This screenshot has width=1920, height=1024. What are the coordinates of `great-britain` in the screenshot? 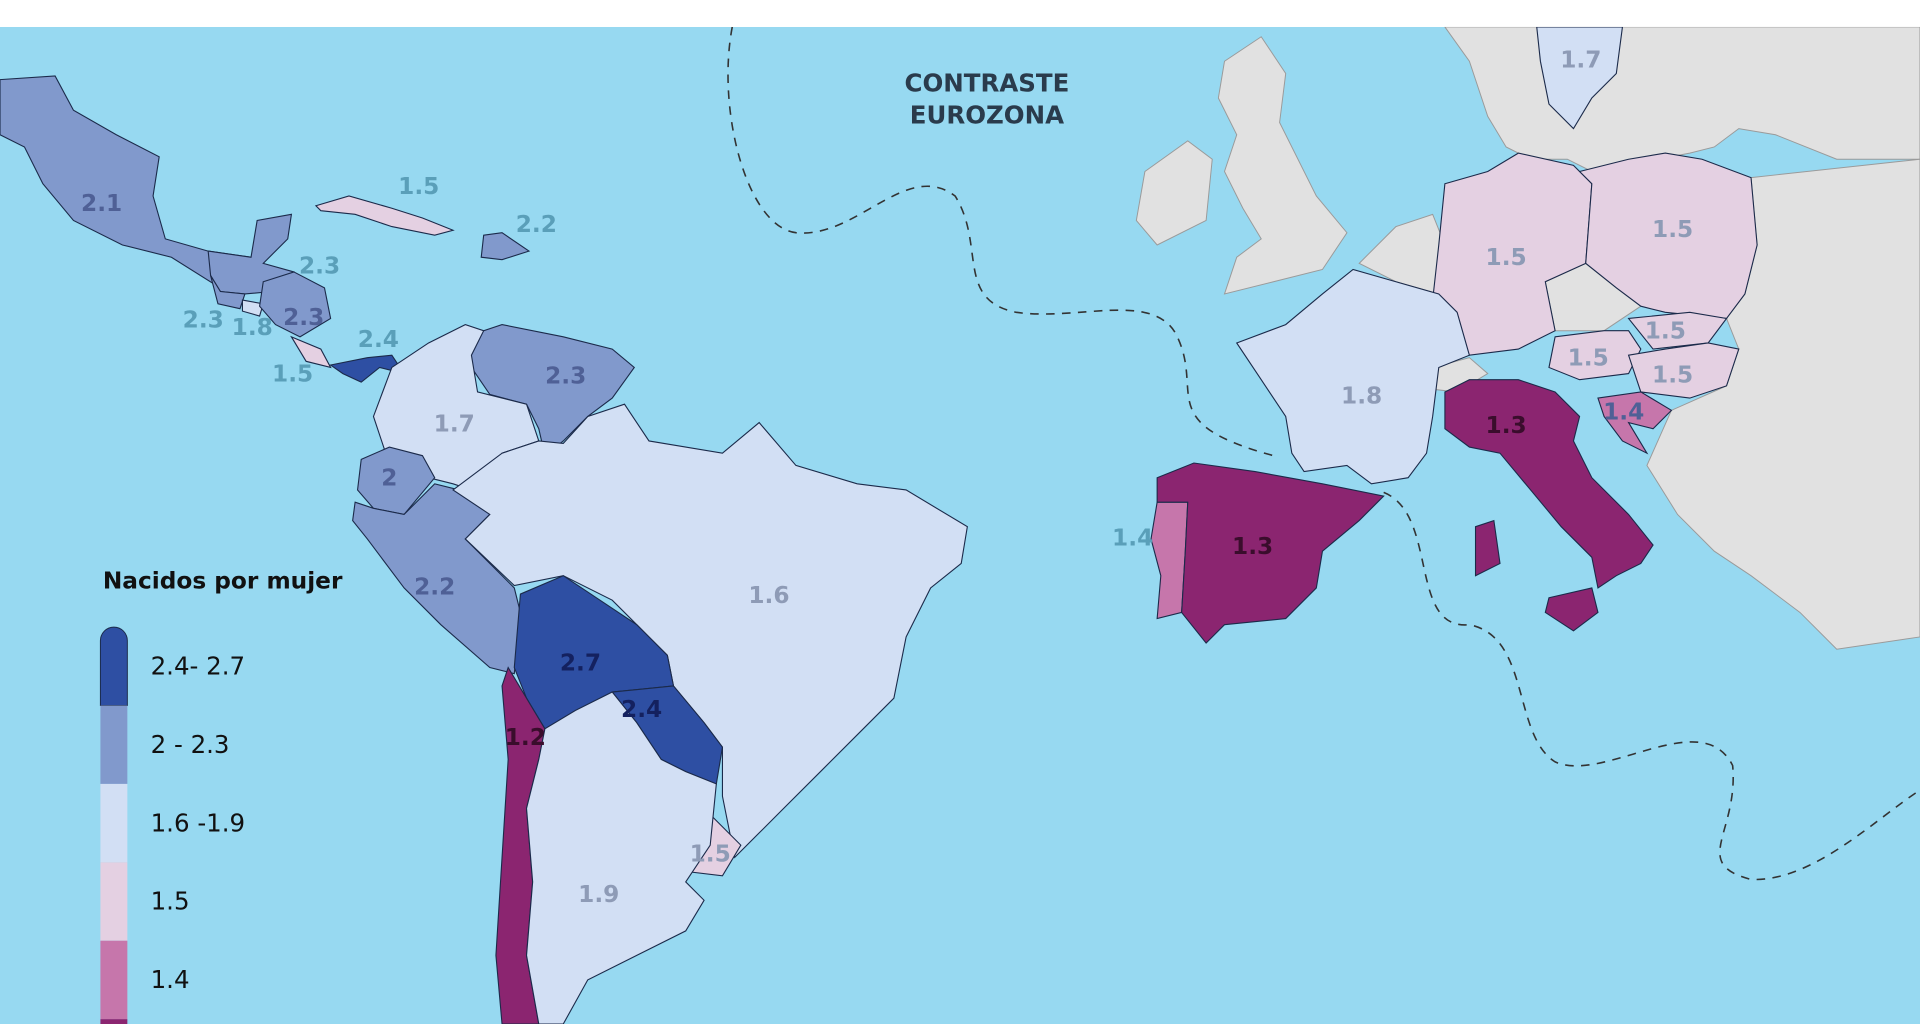 It's located at (1282, 165).